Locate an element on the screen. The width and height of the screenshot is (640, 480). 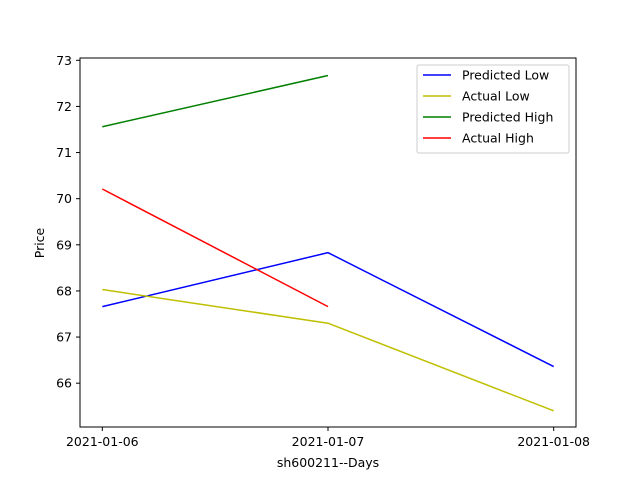
y-tick-label: 66 is located at coordinates (64, 383).